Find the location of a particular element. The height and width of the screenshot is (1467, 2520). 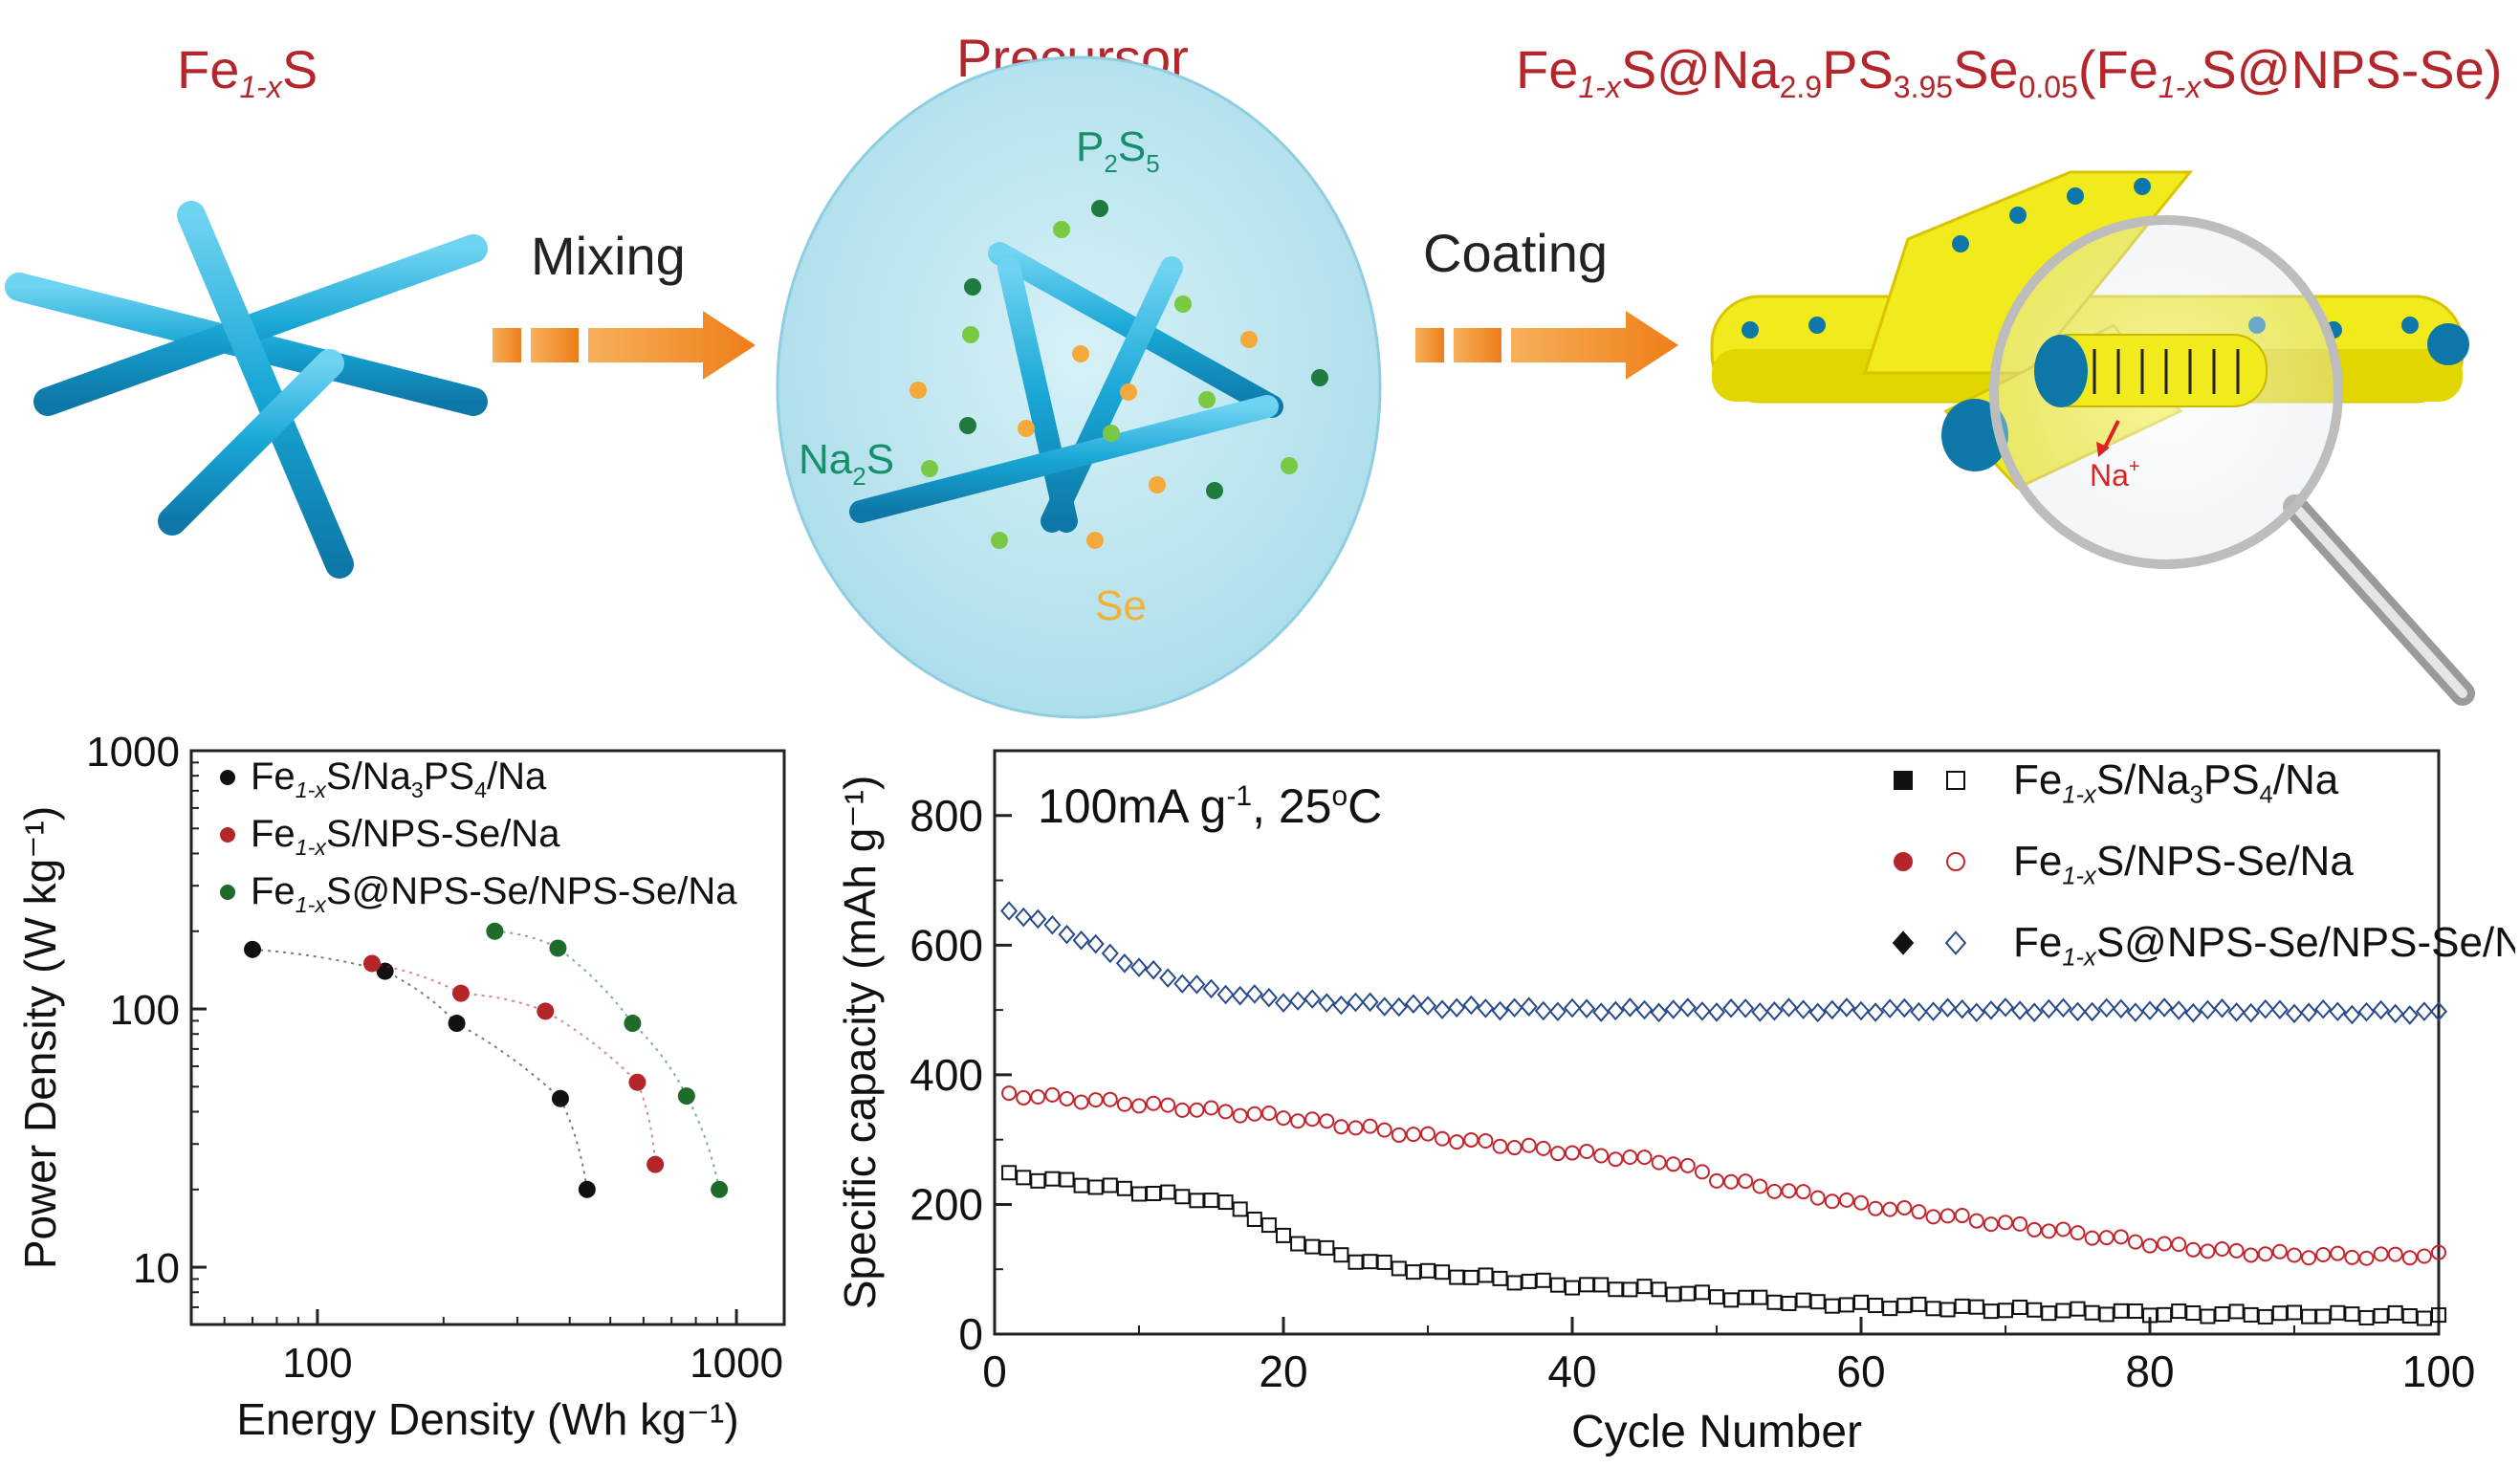

y-tick-label: 1000 is located at coordinates (133, 753).